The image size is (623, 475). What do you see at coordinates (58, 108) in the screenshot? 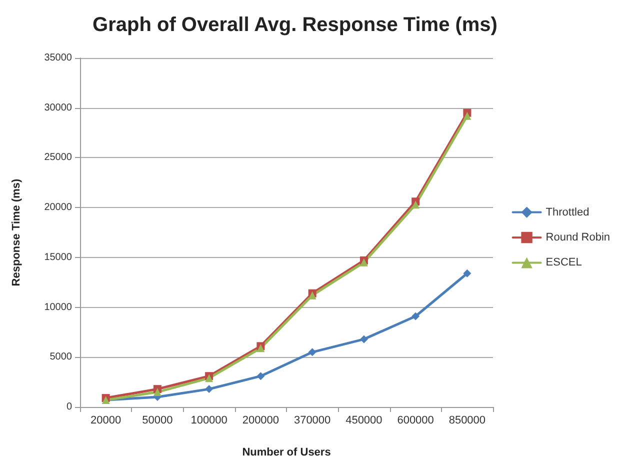
I see `y-tick-label: 30000` at bounding box center [58, 108].